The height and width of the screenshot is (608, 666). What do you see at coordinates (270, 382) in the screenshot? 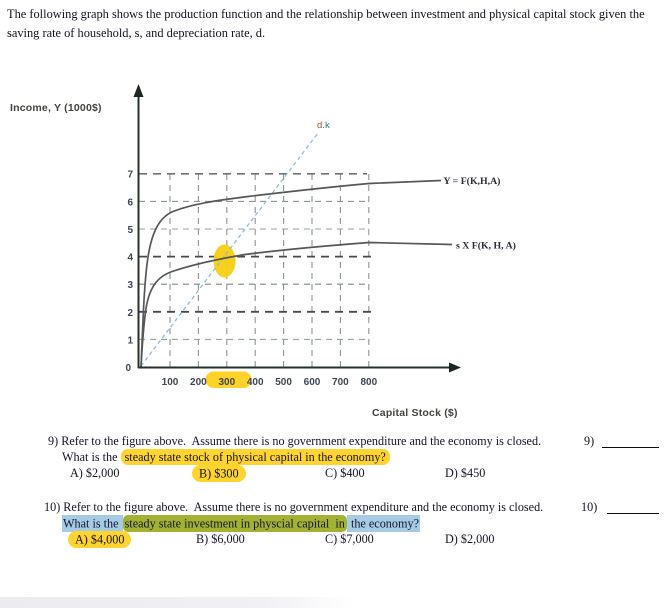
I see `x-tick-labels: 100 200 300 400 500 600 700 800` at bounding box center [270, 382].